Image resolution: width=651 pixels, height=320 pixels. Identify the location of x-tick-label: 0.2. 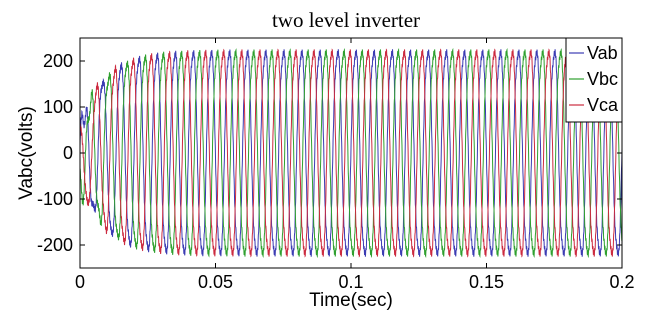
(621, 282).